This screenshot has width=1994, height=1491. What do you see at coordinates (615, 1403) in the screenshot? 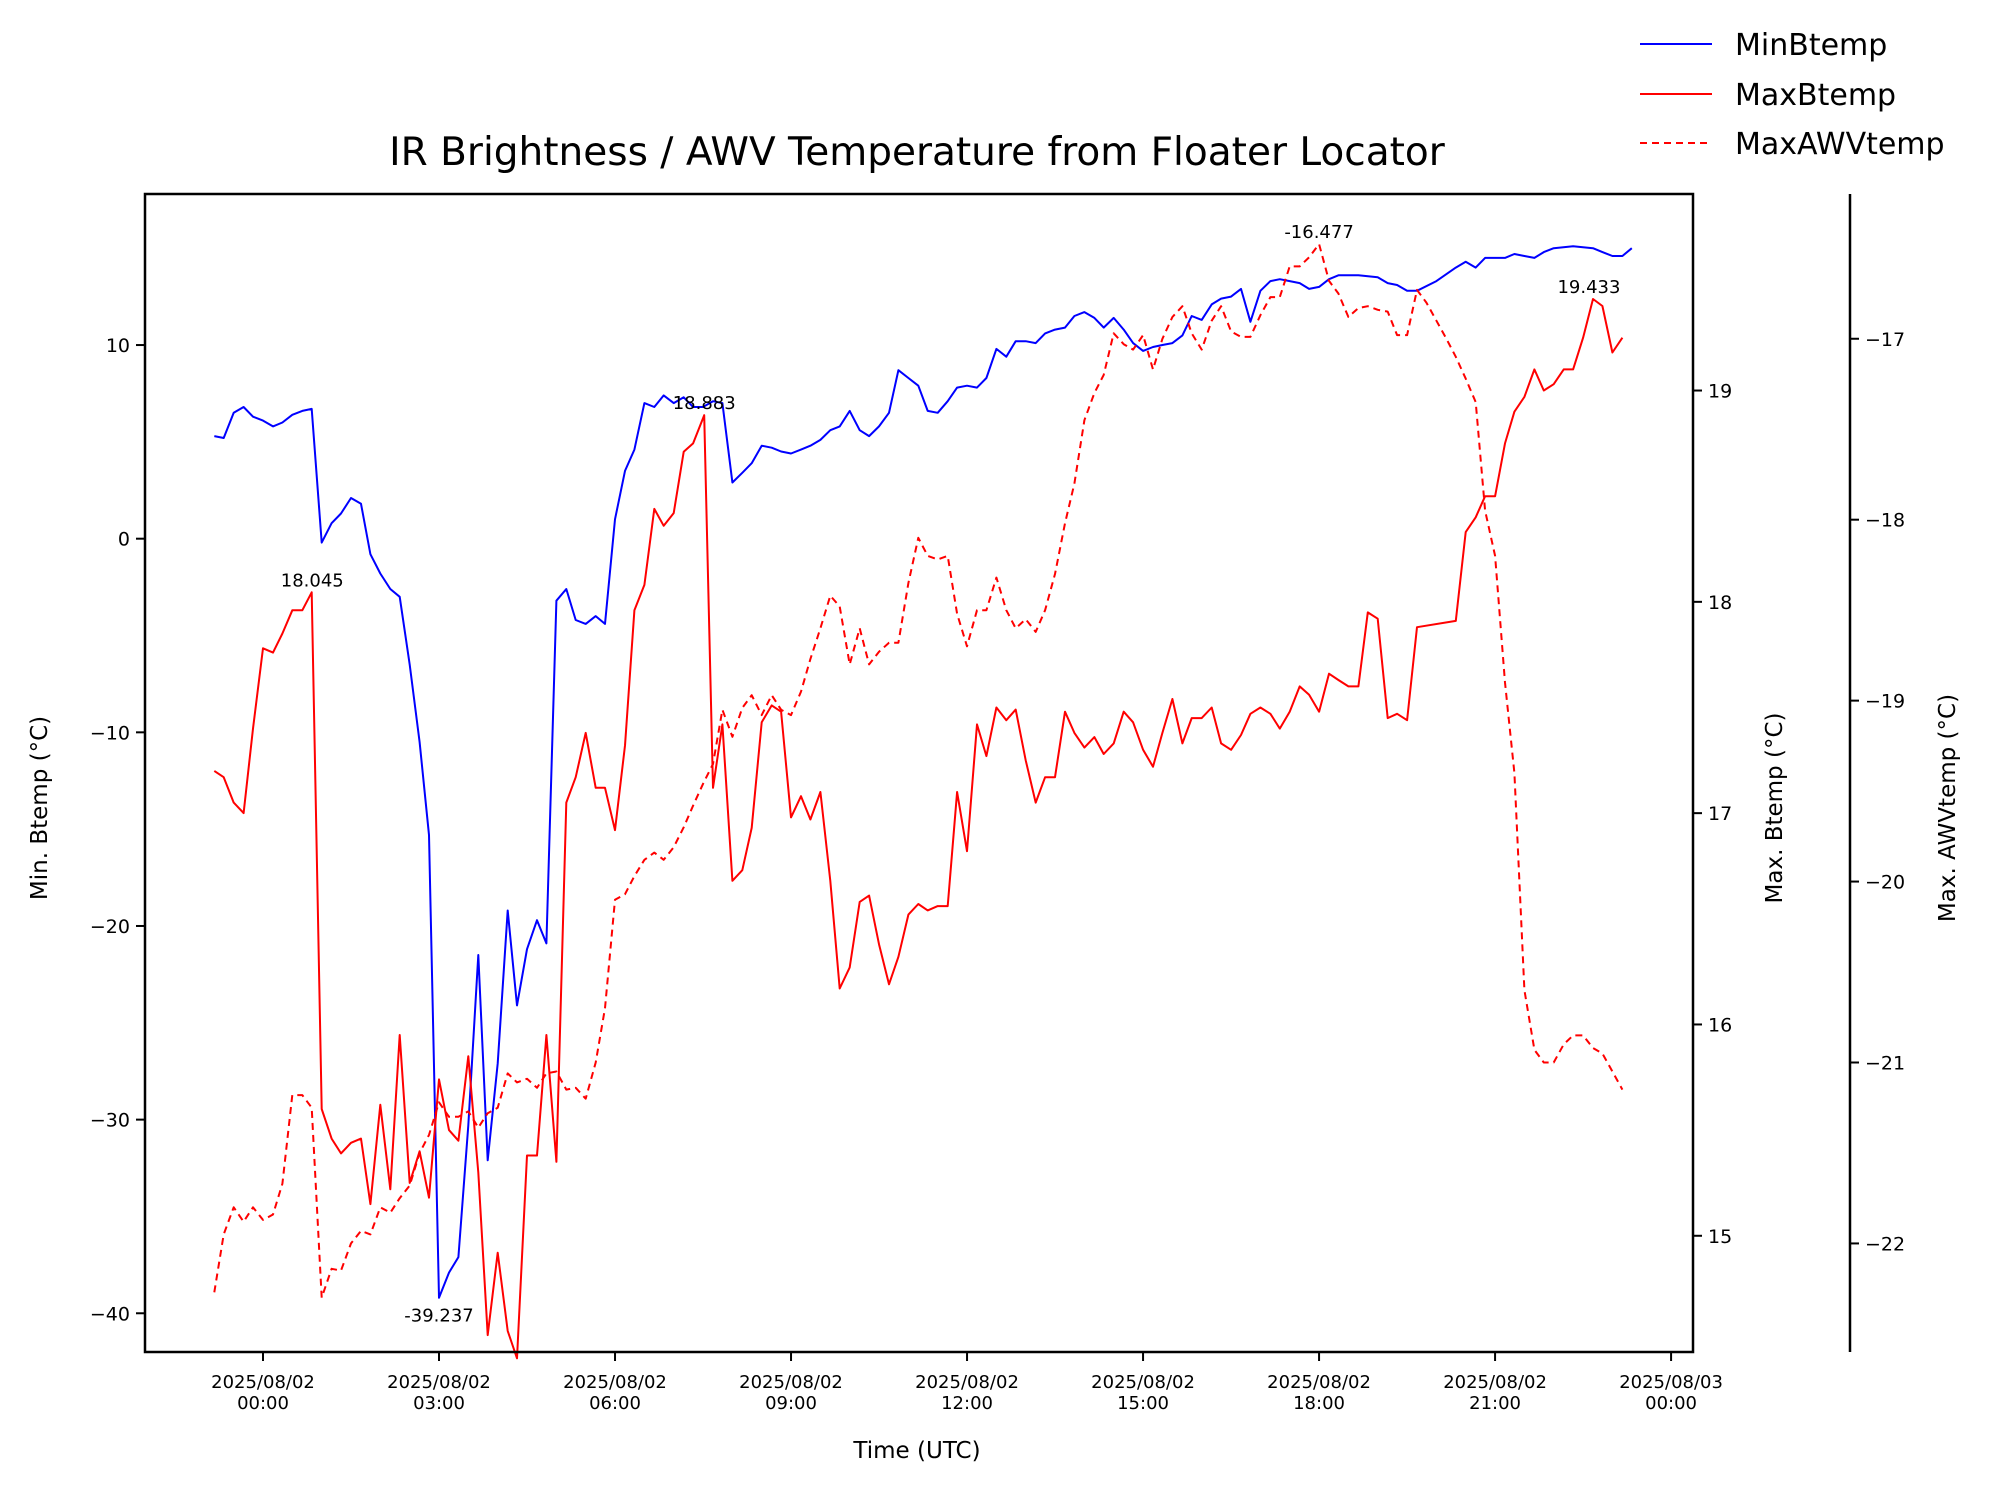
I see `x-tick-label: 06:00` at bounding box center [615, 1403].